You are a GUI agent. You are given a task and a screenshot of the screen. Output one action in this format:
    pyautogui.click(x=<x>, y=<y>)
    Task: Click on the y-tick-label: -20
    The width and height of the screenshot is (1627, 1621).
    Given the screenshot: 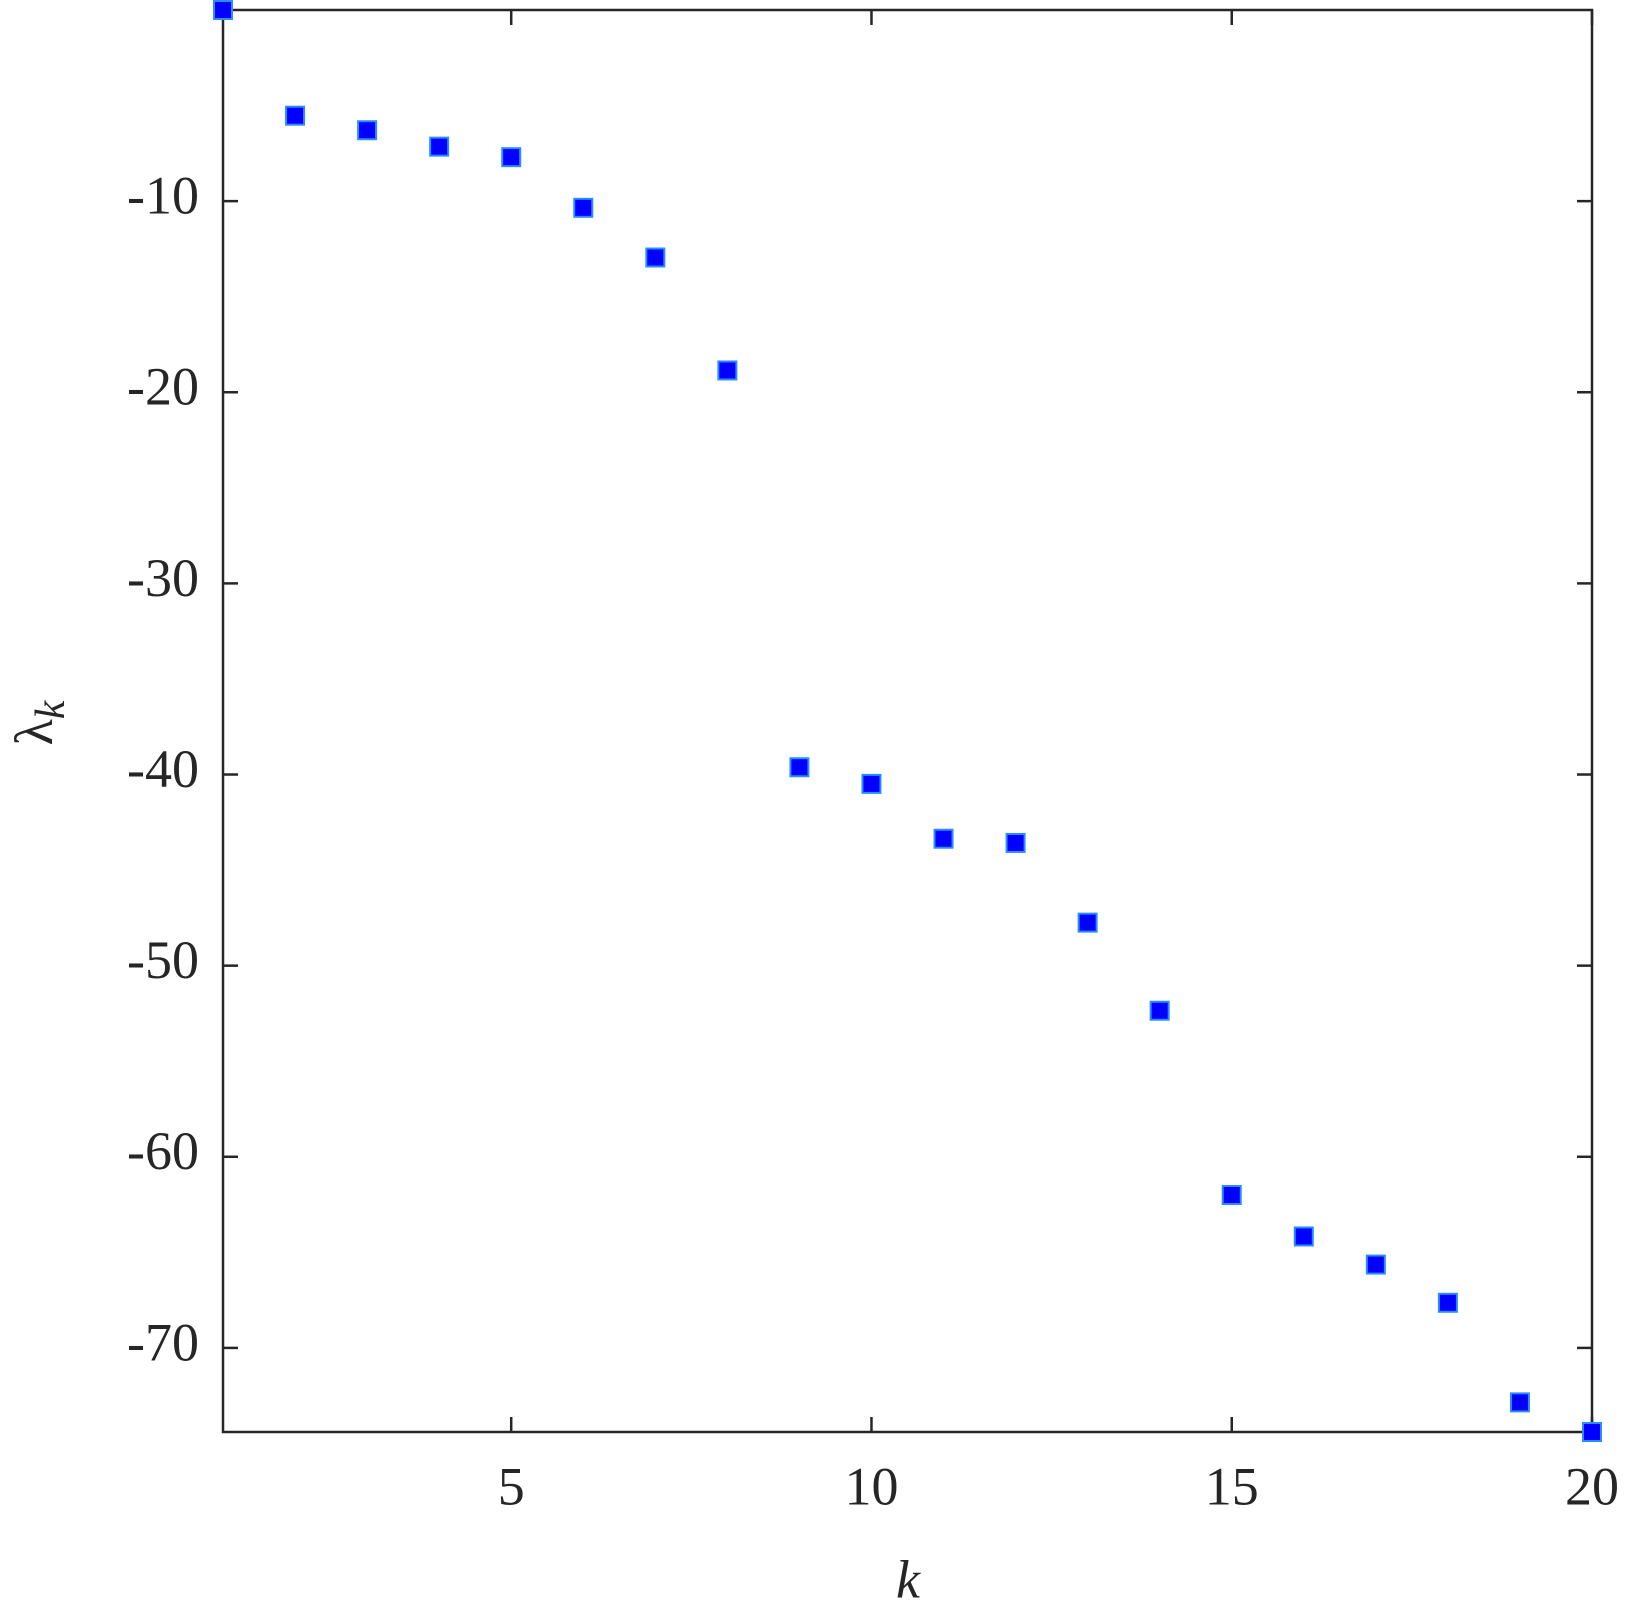 What is the action you would take?
    pyautogui.click(x=163, y=387)
    